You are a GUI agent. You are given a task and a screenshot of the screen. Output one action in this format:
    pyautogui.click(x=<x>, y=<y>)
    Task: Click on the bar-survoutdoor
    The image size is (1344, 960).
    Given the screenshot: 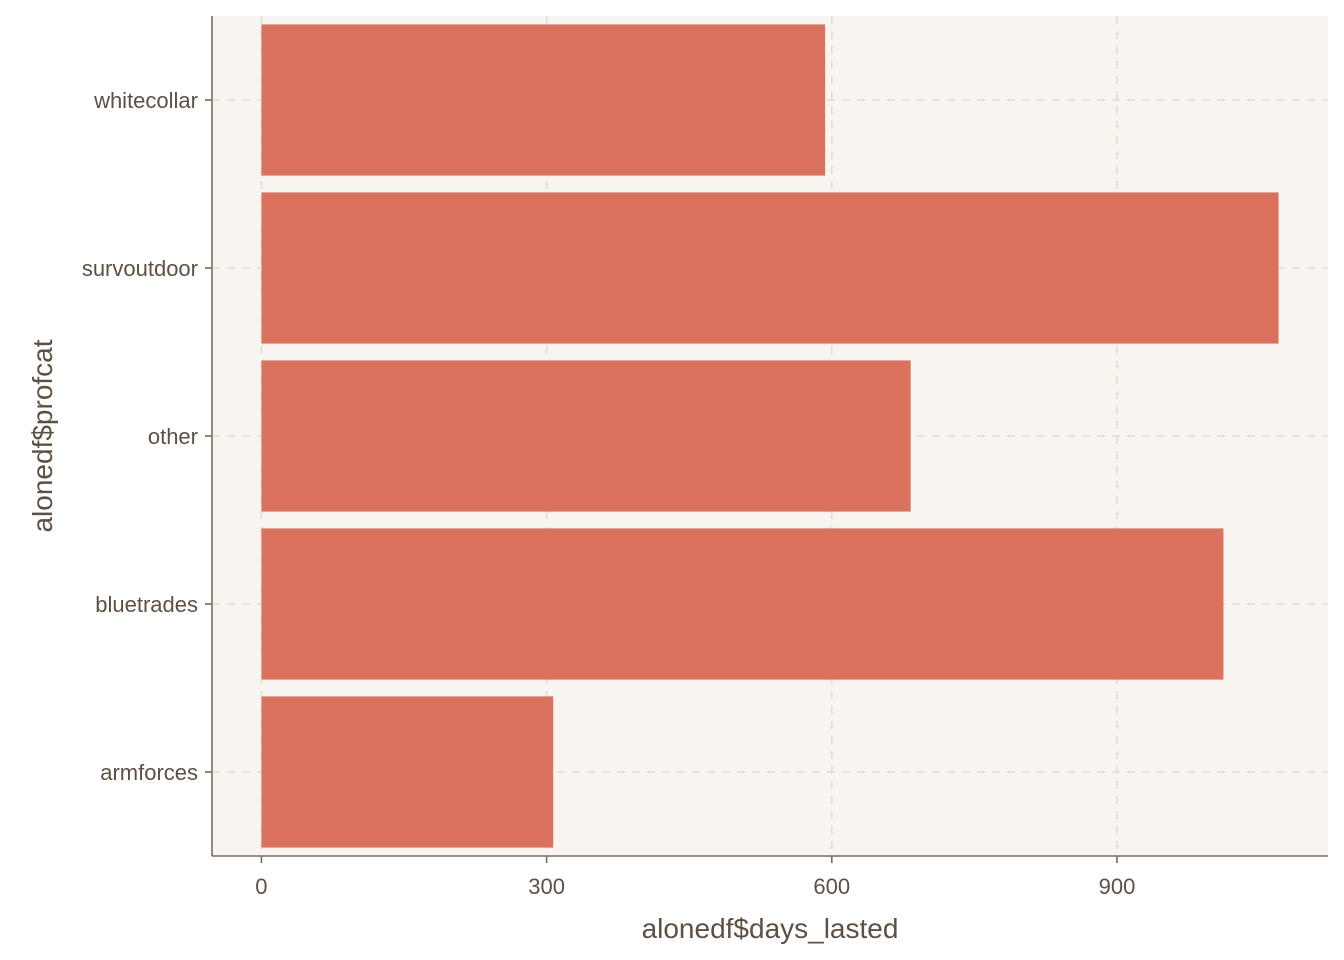 What is the action you would take?
    pyautogui.click(x=770, y=268)
    